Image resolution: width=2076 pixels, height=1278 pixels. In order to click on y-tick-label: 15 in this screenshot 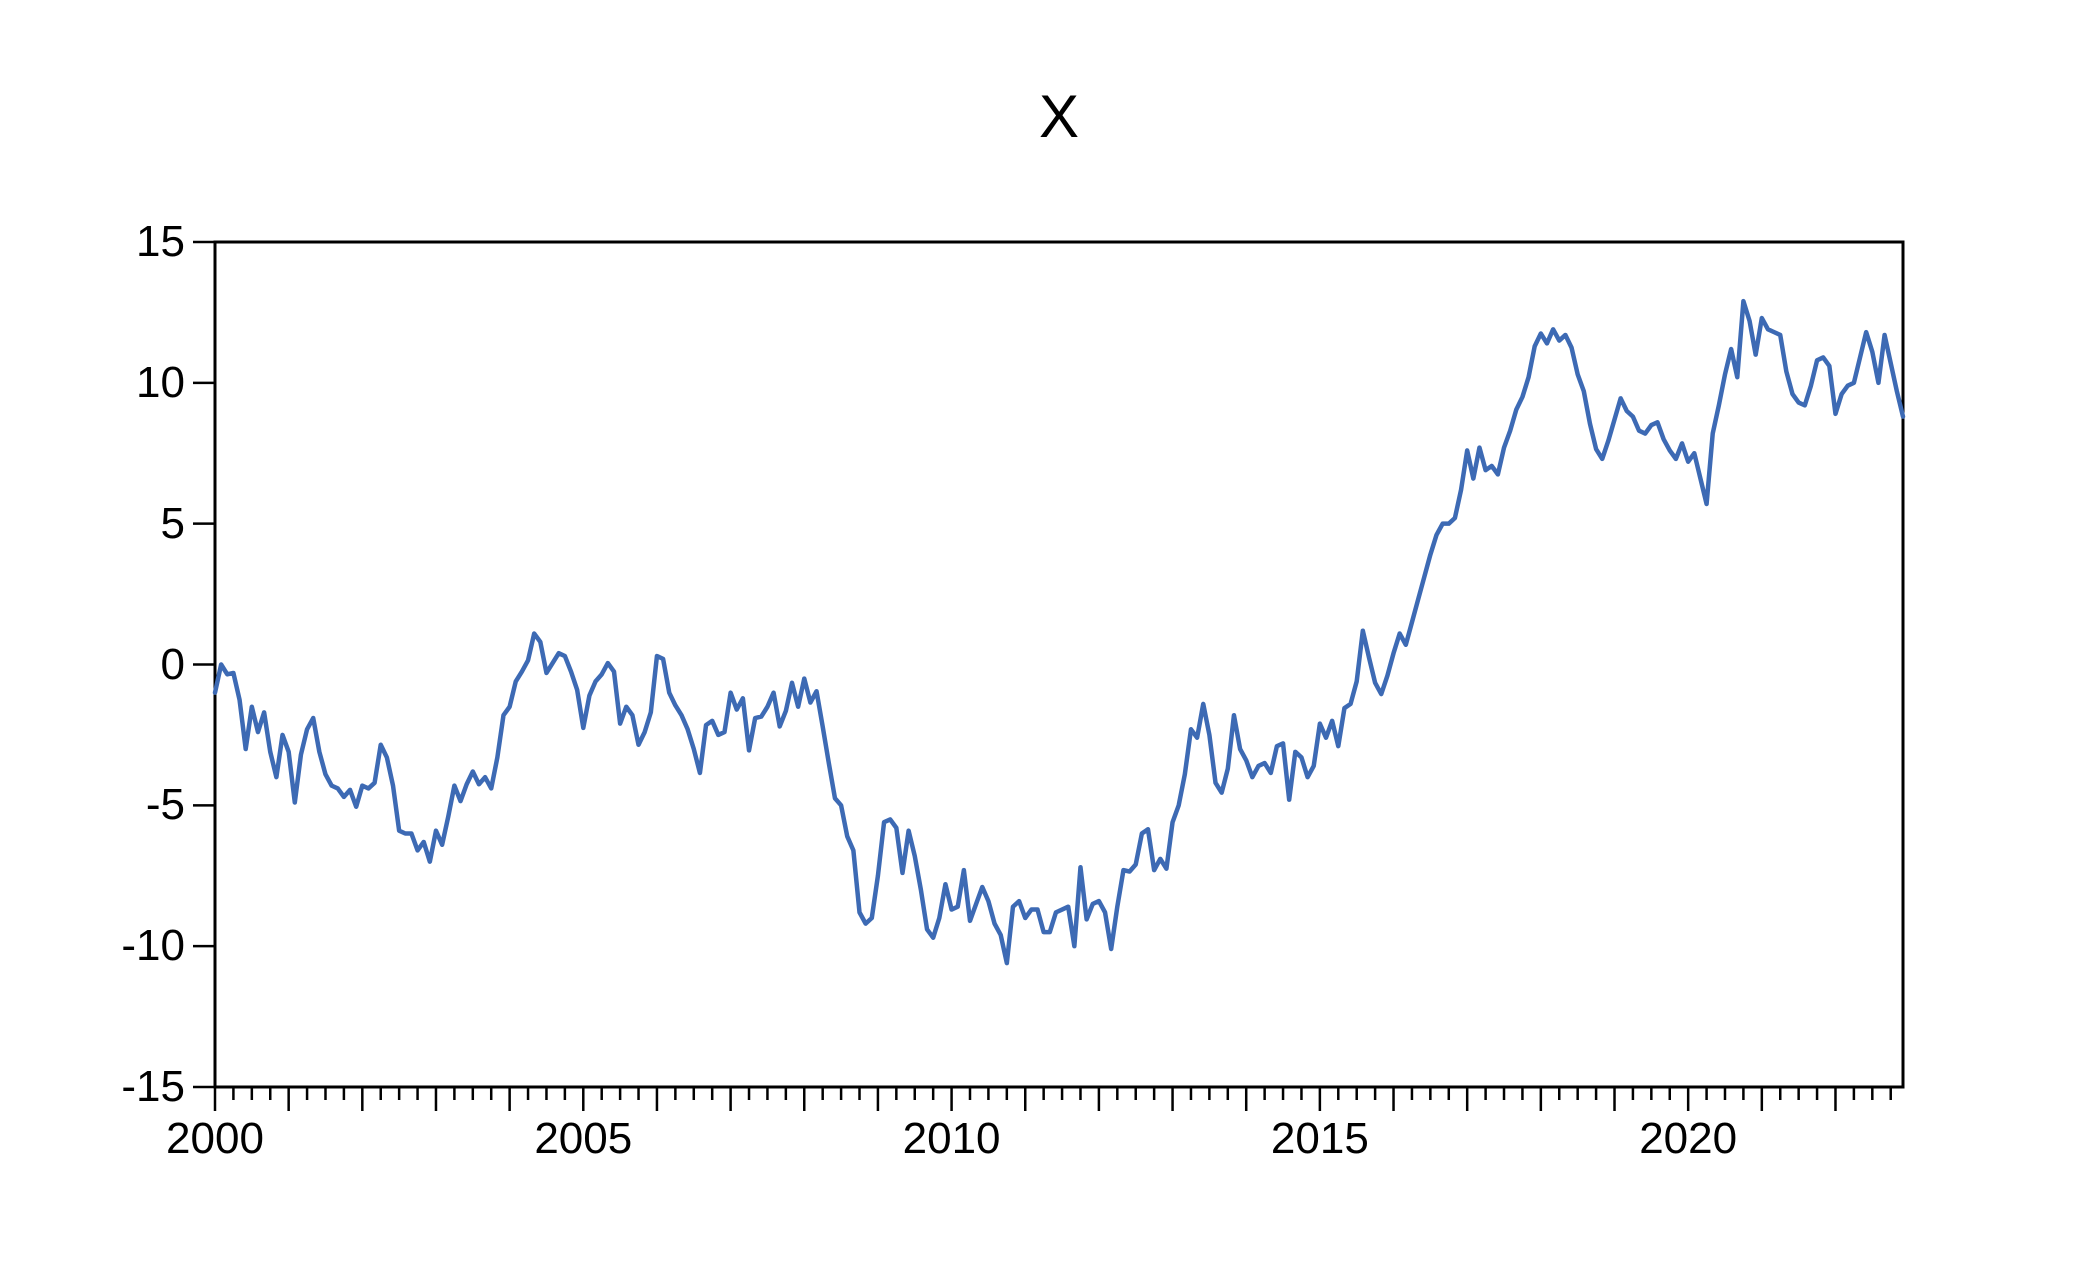, I will do `click(160, 241)`.